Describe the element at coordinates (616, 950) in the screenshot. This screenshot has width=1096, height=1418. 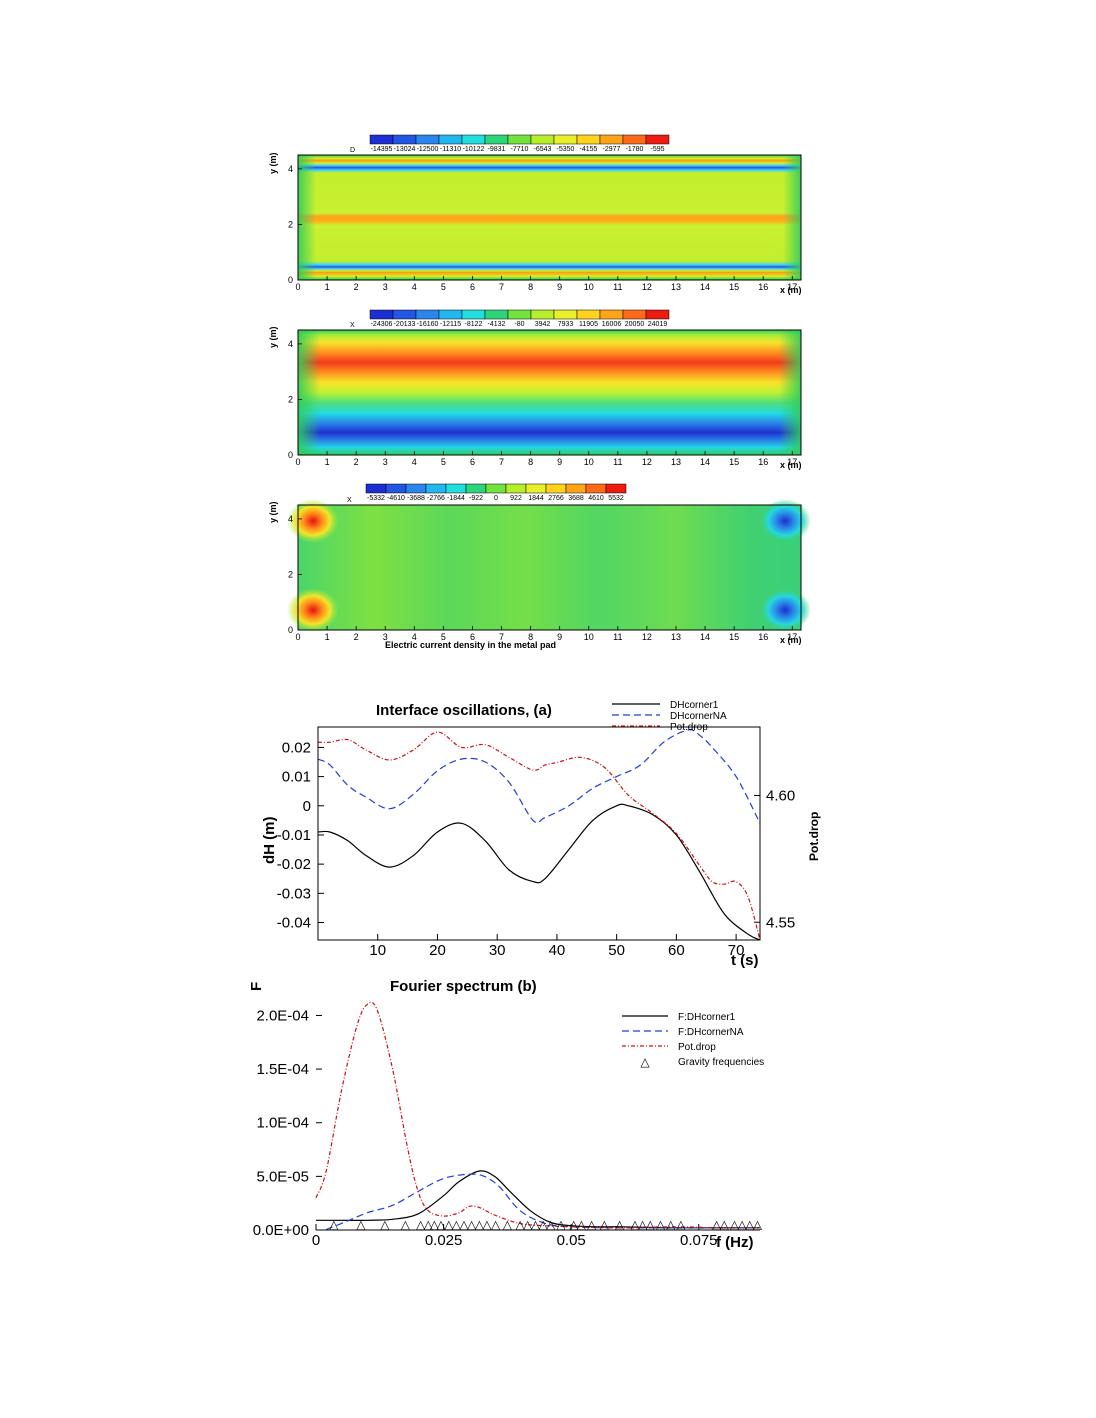
I see `x-tick-label: 50` at that location.